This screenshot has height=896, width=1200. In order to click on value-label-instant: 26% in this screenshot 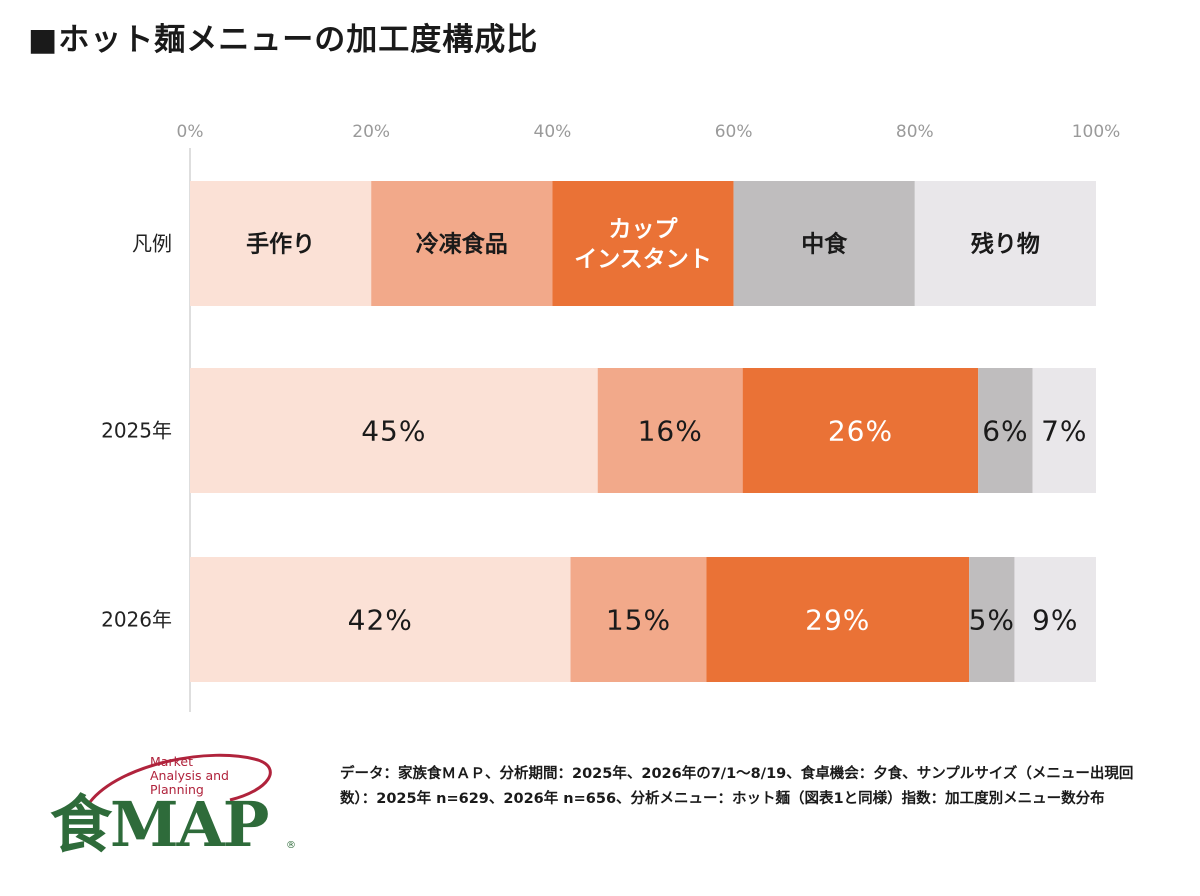, I will do `click(860, 431)`.